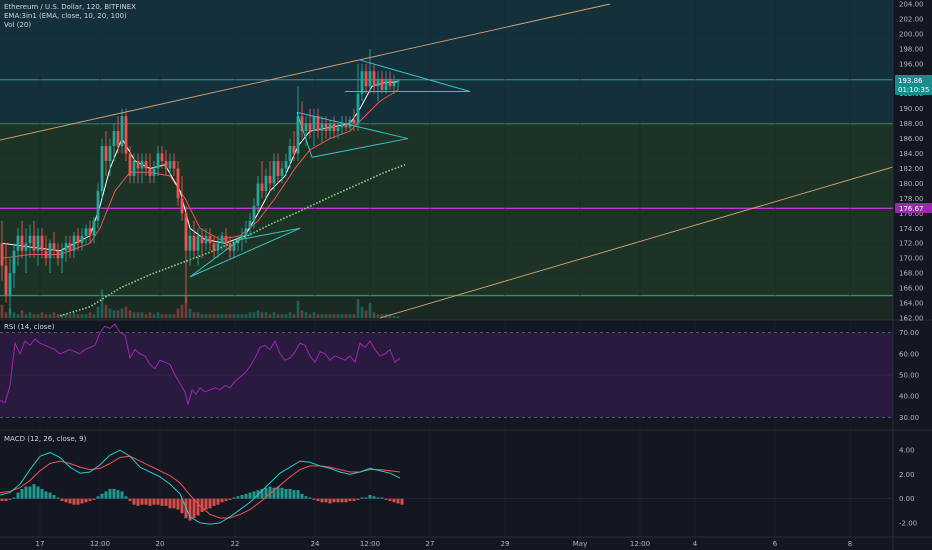 This screenshot has width=932, height=550. I want to click on symbol-title: Ethereum / U.S. Dollar, 120, BITFINEX, so click(70, 7).